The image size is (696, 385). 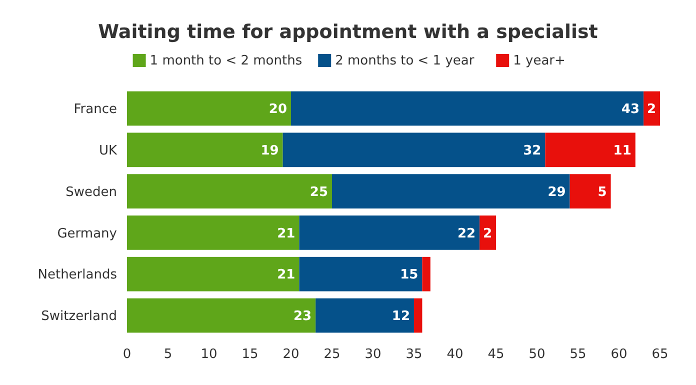 I want to click on x-tick-label: 40, so click(x=455, y=354).